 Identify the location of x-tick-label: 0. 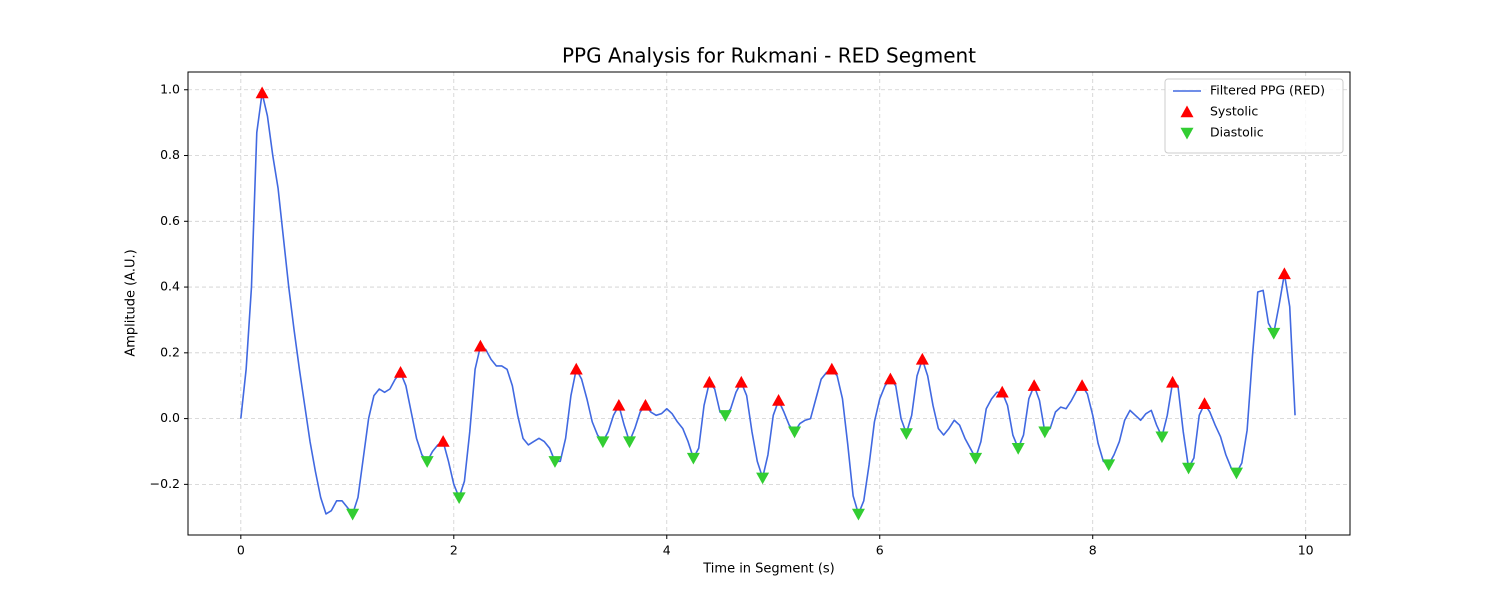
(241, 550).